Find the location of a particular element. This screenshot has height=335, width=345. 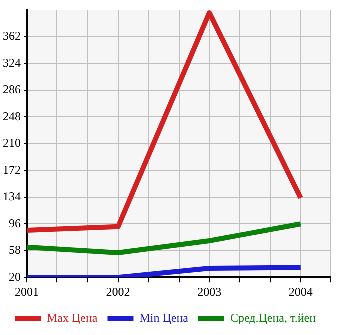

y-tick-label: 134 is located at coordinates (12, 197).